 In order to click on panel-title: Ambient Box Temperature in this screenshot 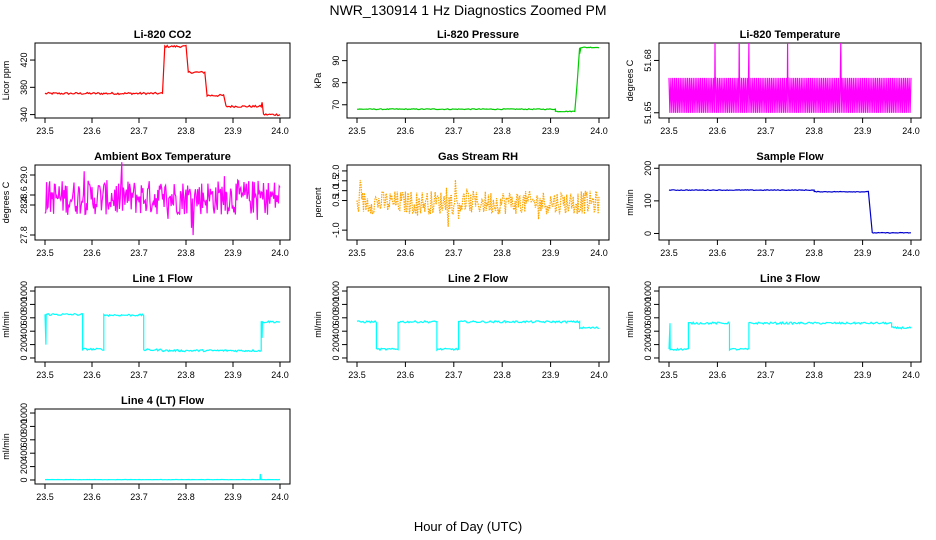, I will do `click(162, 157)`.